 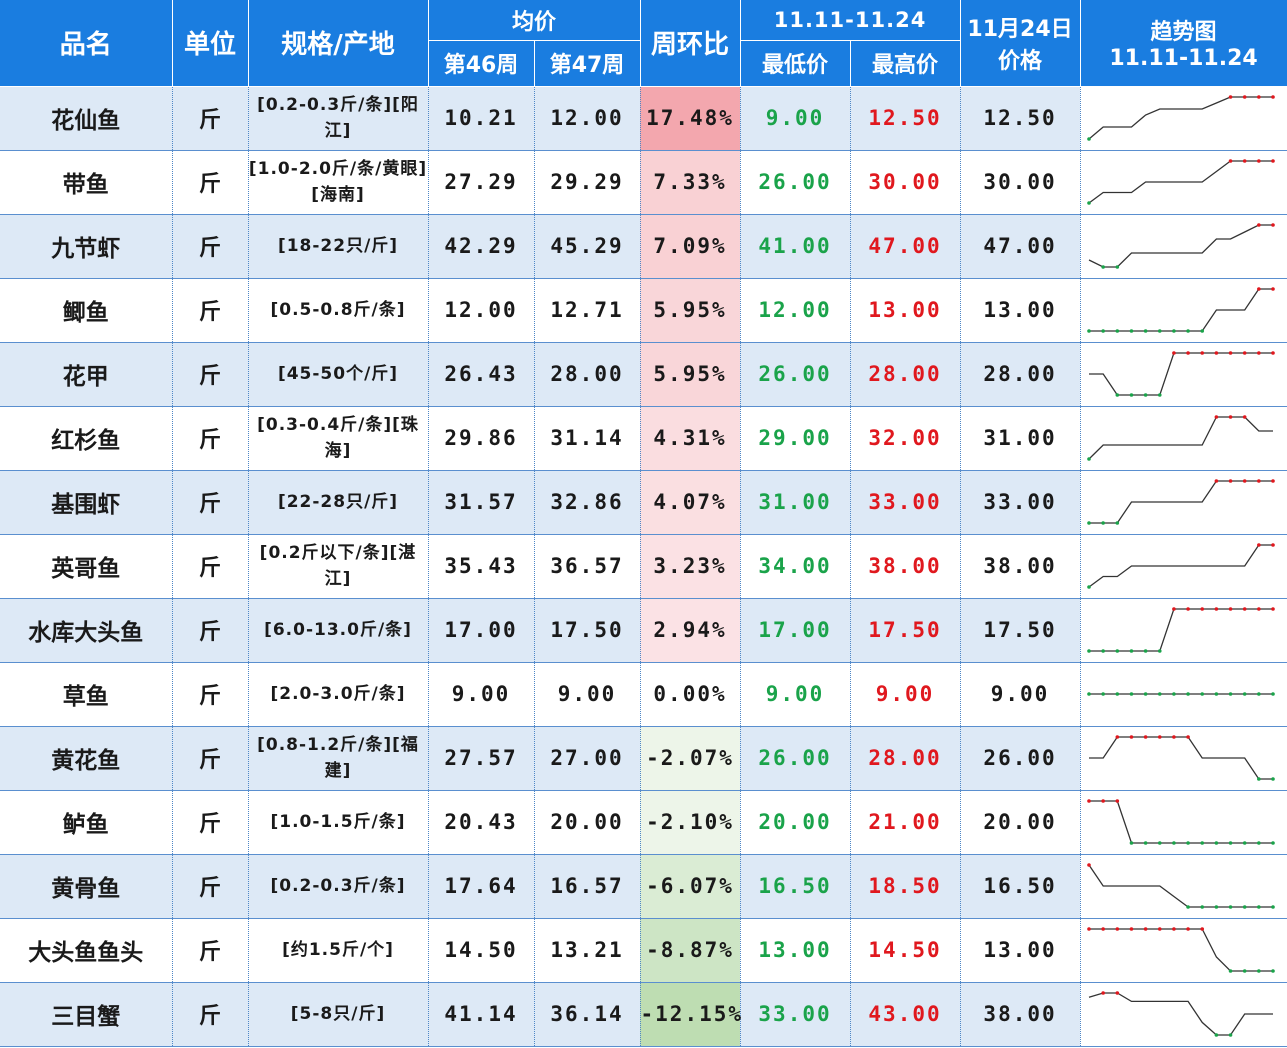 I want to click on header-unit: 单位, so click(x=210, y=43).